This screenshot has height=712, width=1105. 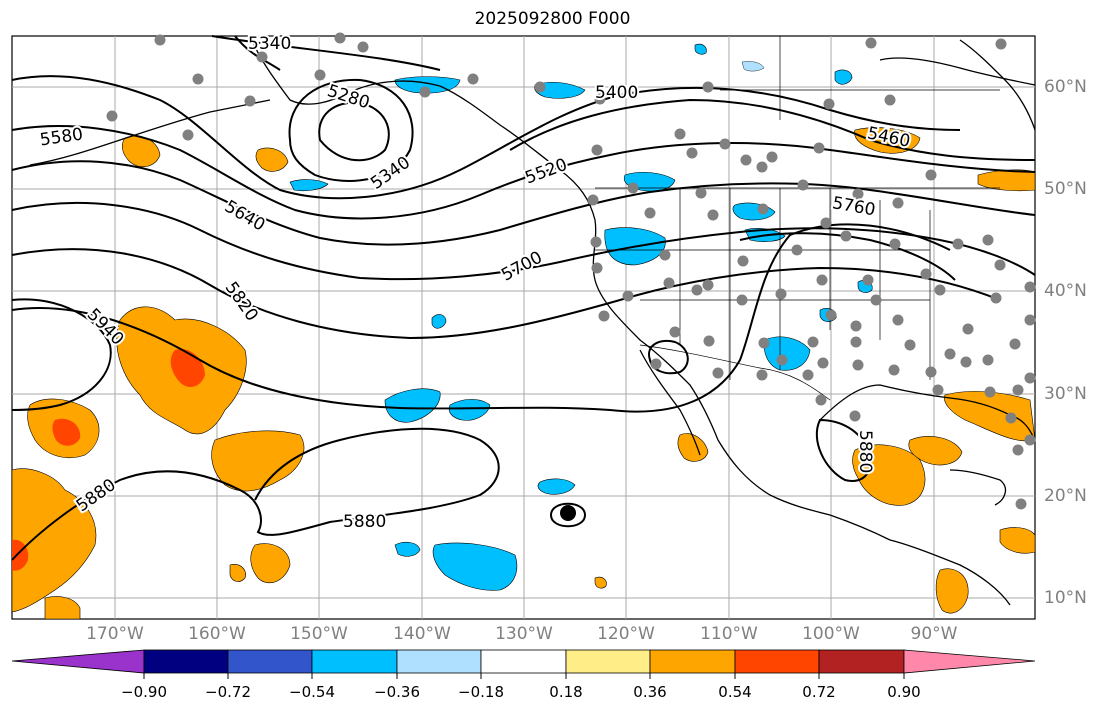 What do you see at coordinates (957, 71) in the screenshot?
I see `hudson-bay-north` at bounding box center [957, 71].